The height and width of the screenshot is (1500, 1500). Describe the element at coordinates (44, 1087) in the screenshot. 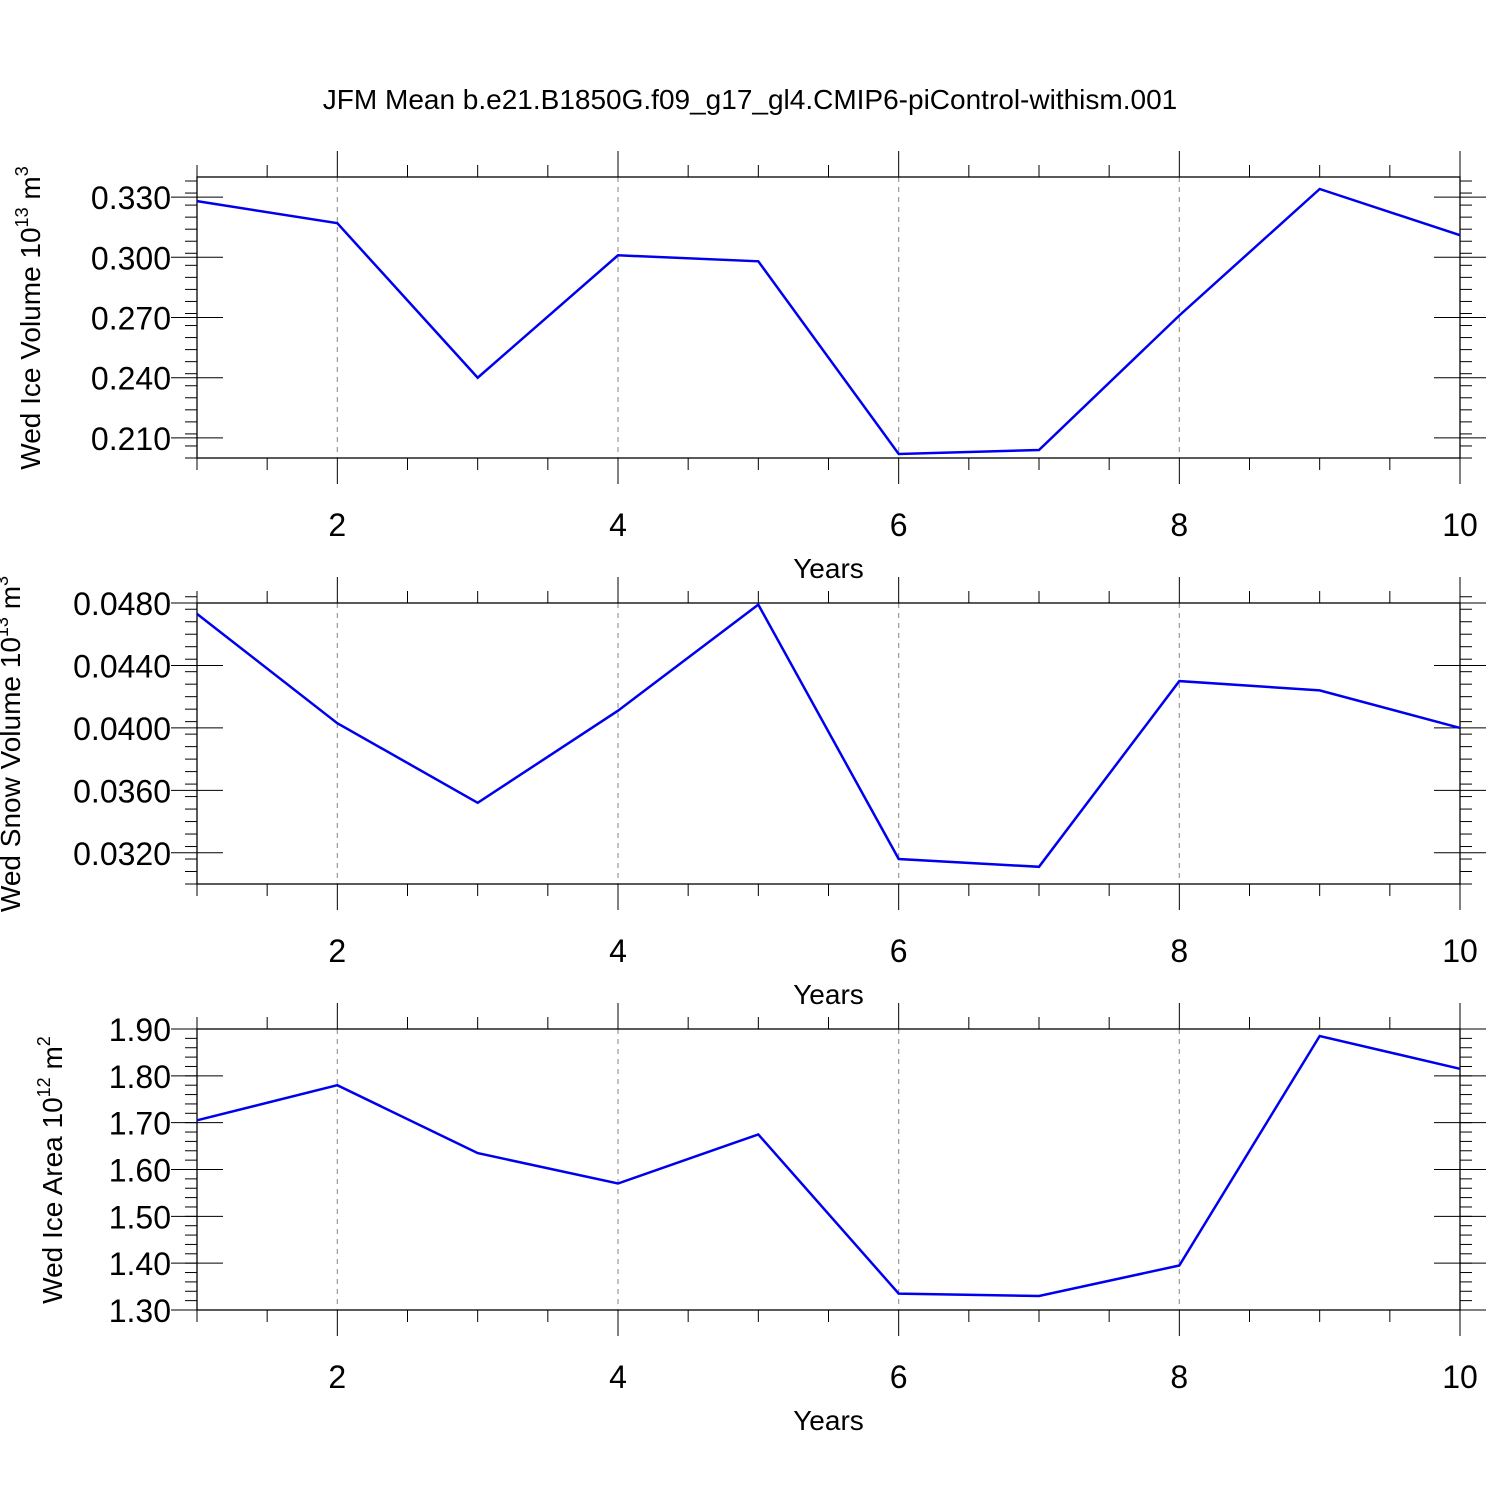

I see `y-axis-label-exponent: 12` at that location.